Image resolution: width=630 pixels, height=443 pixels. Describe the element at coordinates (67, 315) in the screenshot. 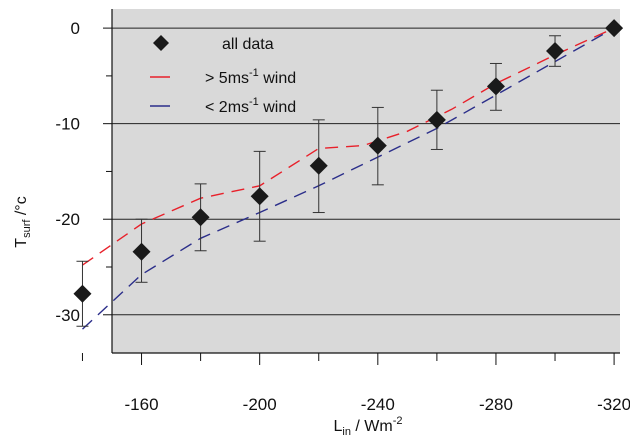

I see `y-tick-label: -30` at that location.